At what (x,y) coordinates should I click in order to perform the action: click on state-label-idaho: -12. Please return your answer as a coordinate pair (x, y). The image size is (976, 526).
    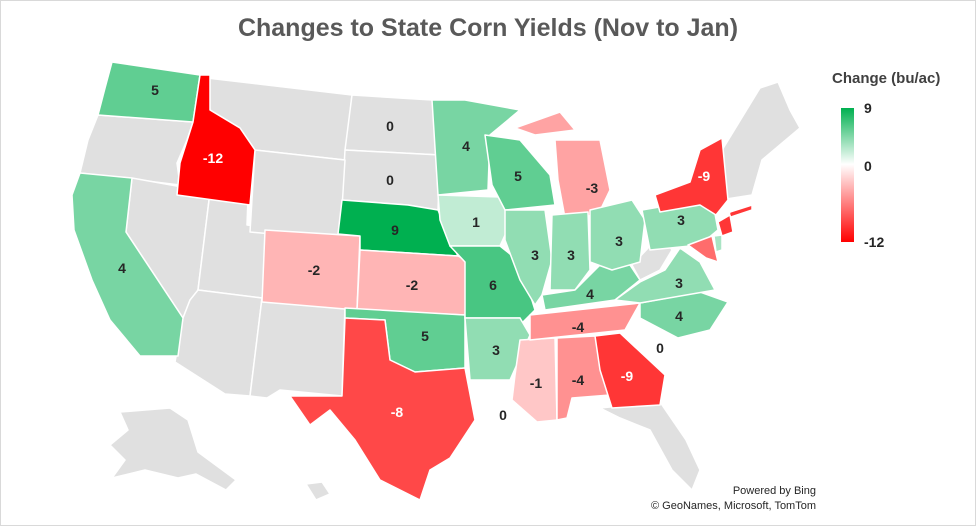
    Looking at the image, I should click on (213, 158).